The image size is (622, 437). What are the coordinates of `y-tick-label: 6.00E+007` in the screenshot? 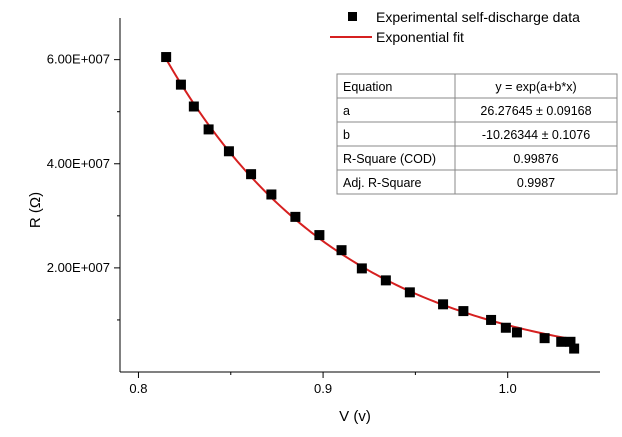 It's located at (78, 59).